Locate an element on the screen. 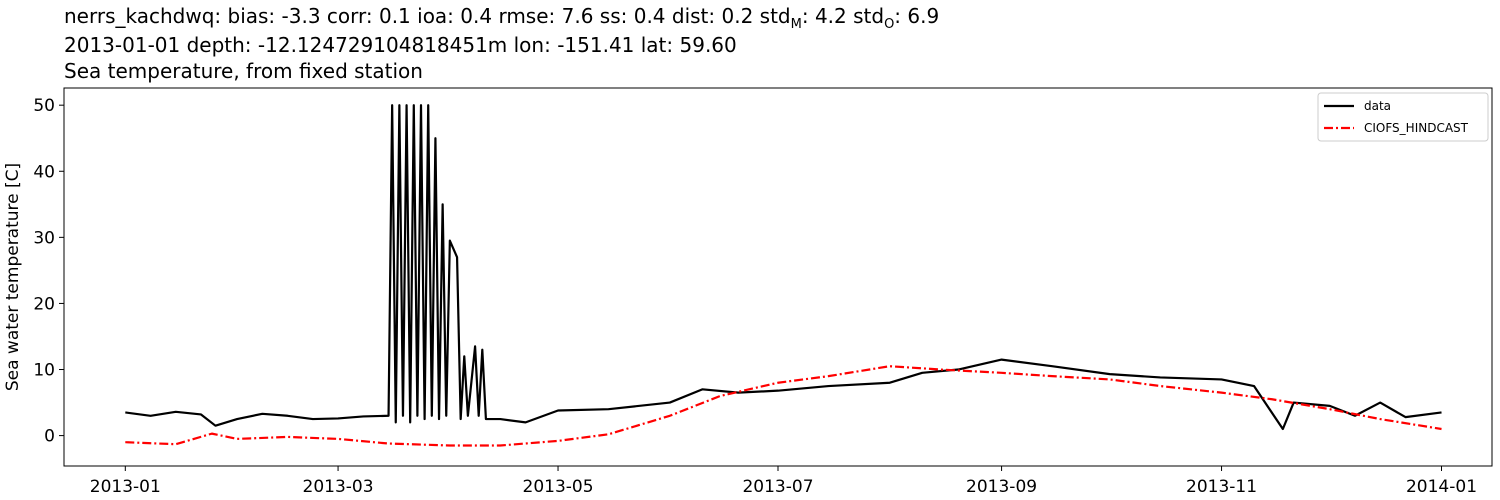 This screenshot has height=500, width=1500. y-tick-label: 40 is located at coordinates (44, 172).